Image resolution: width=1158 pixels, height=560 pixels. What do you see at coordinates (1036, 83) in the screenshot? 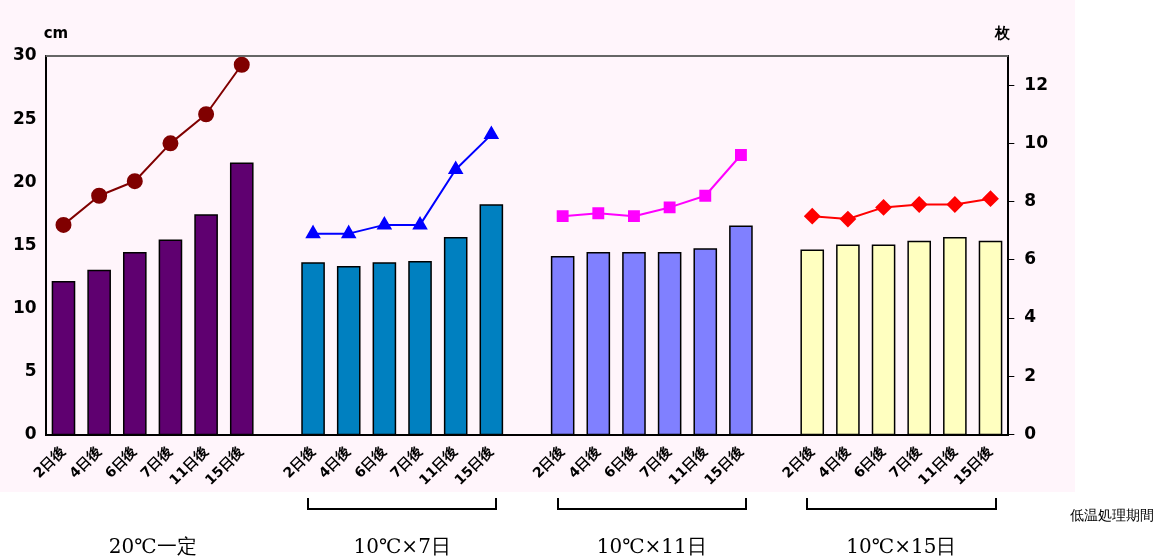
I see `y2-tick-label: 12` at bounding box center [1036, 83].